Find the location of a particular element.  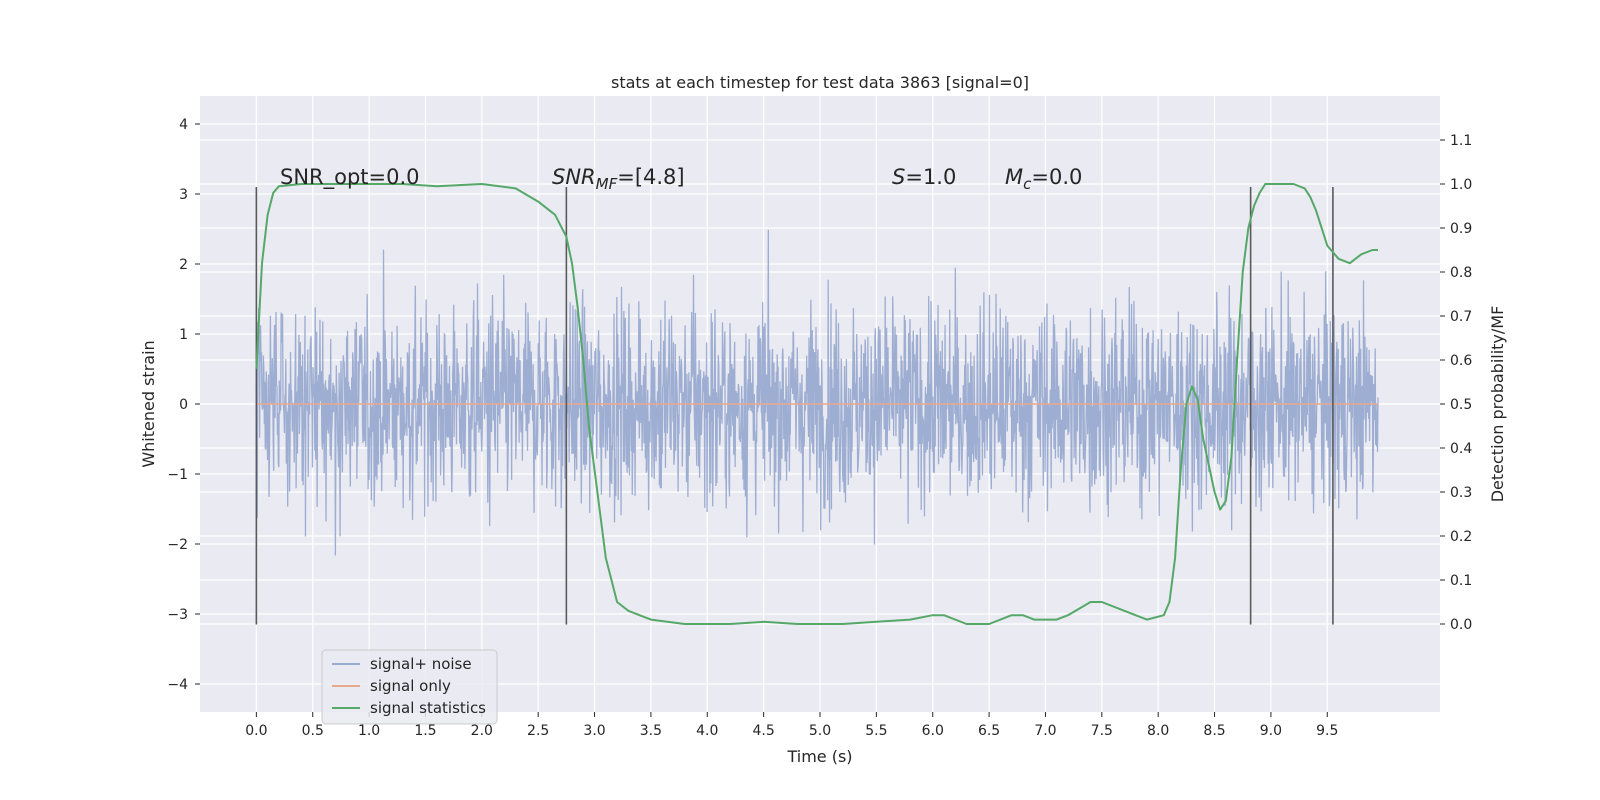

x-tick-label: 6.0 is located at coordinates (933, 731).